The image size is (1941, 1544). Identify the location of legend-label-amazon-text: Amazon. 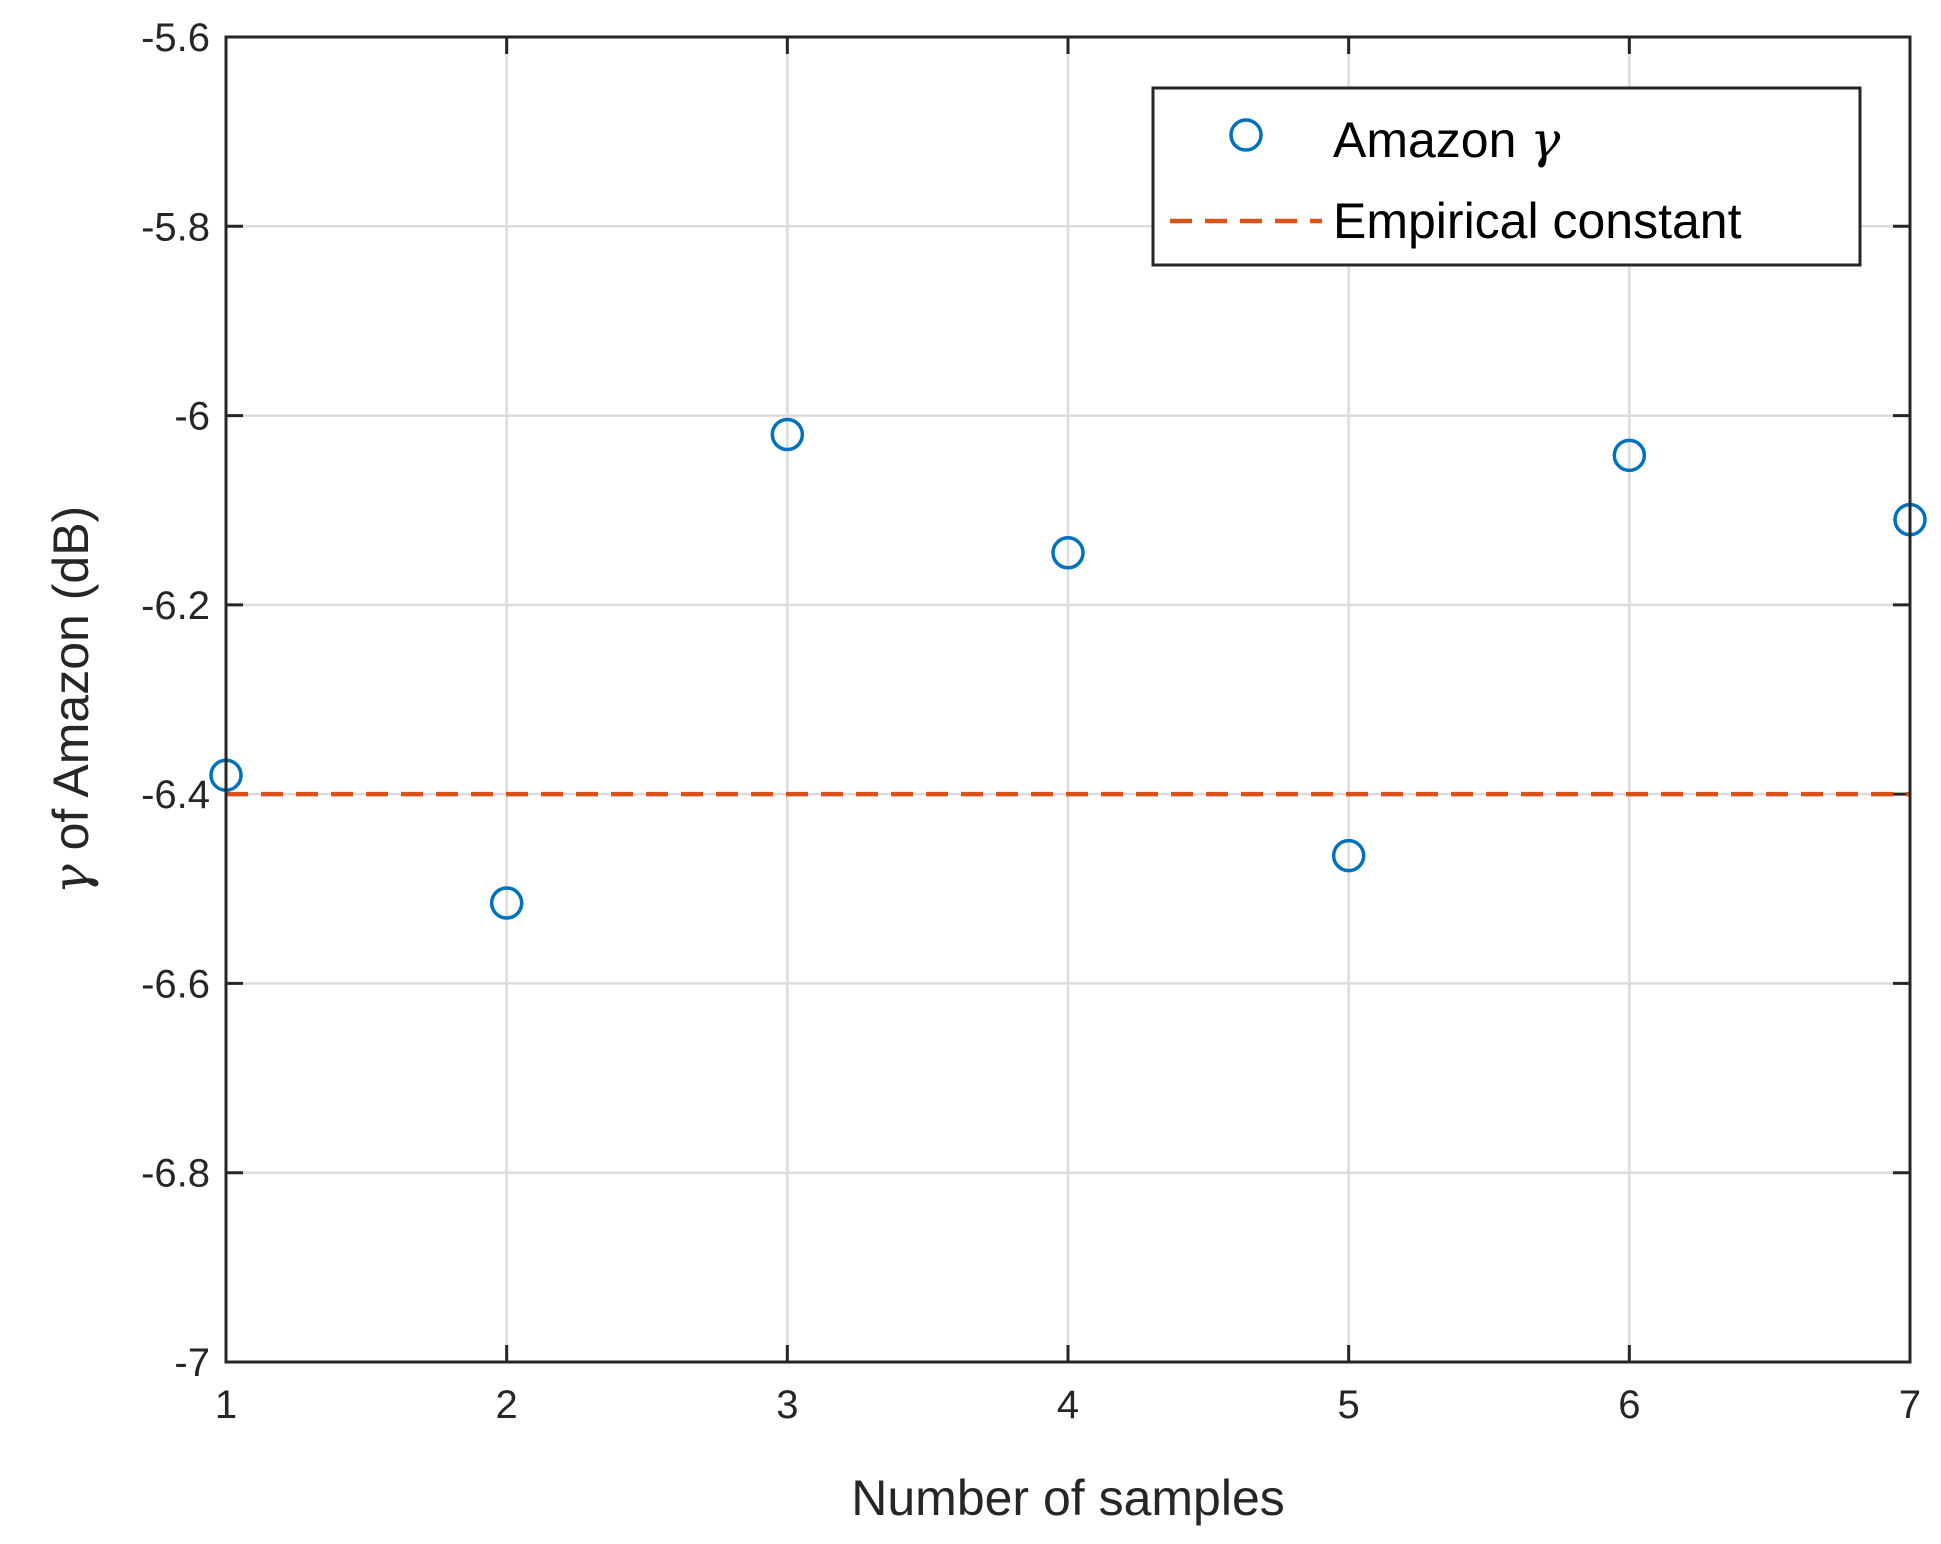
(1431, 140).